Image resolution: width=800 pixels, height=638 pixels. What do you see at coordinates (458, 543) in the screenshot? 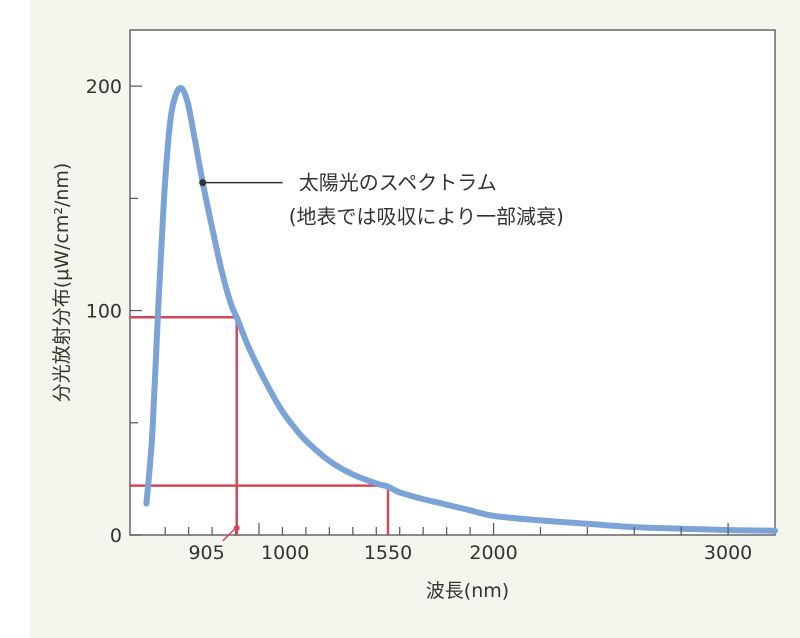
I see `x-axis-ticks: 905 1000 1550 2000 3000` at bounding box center [458, 543].